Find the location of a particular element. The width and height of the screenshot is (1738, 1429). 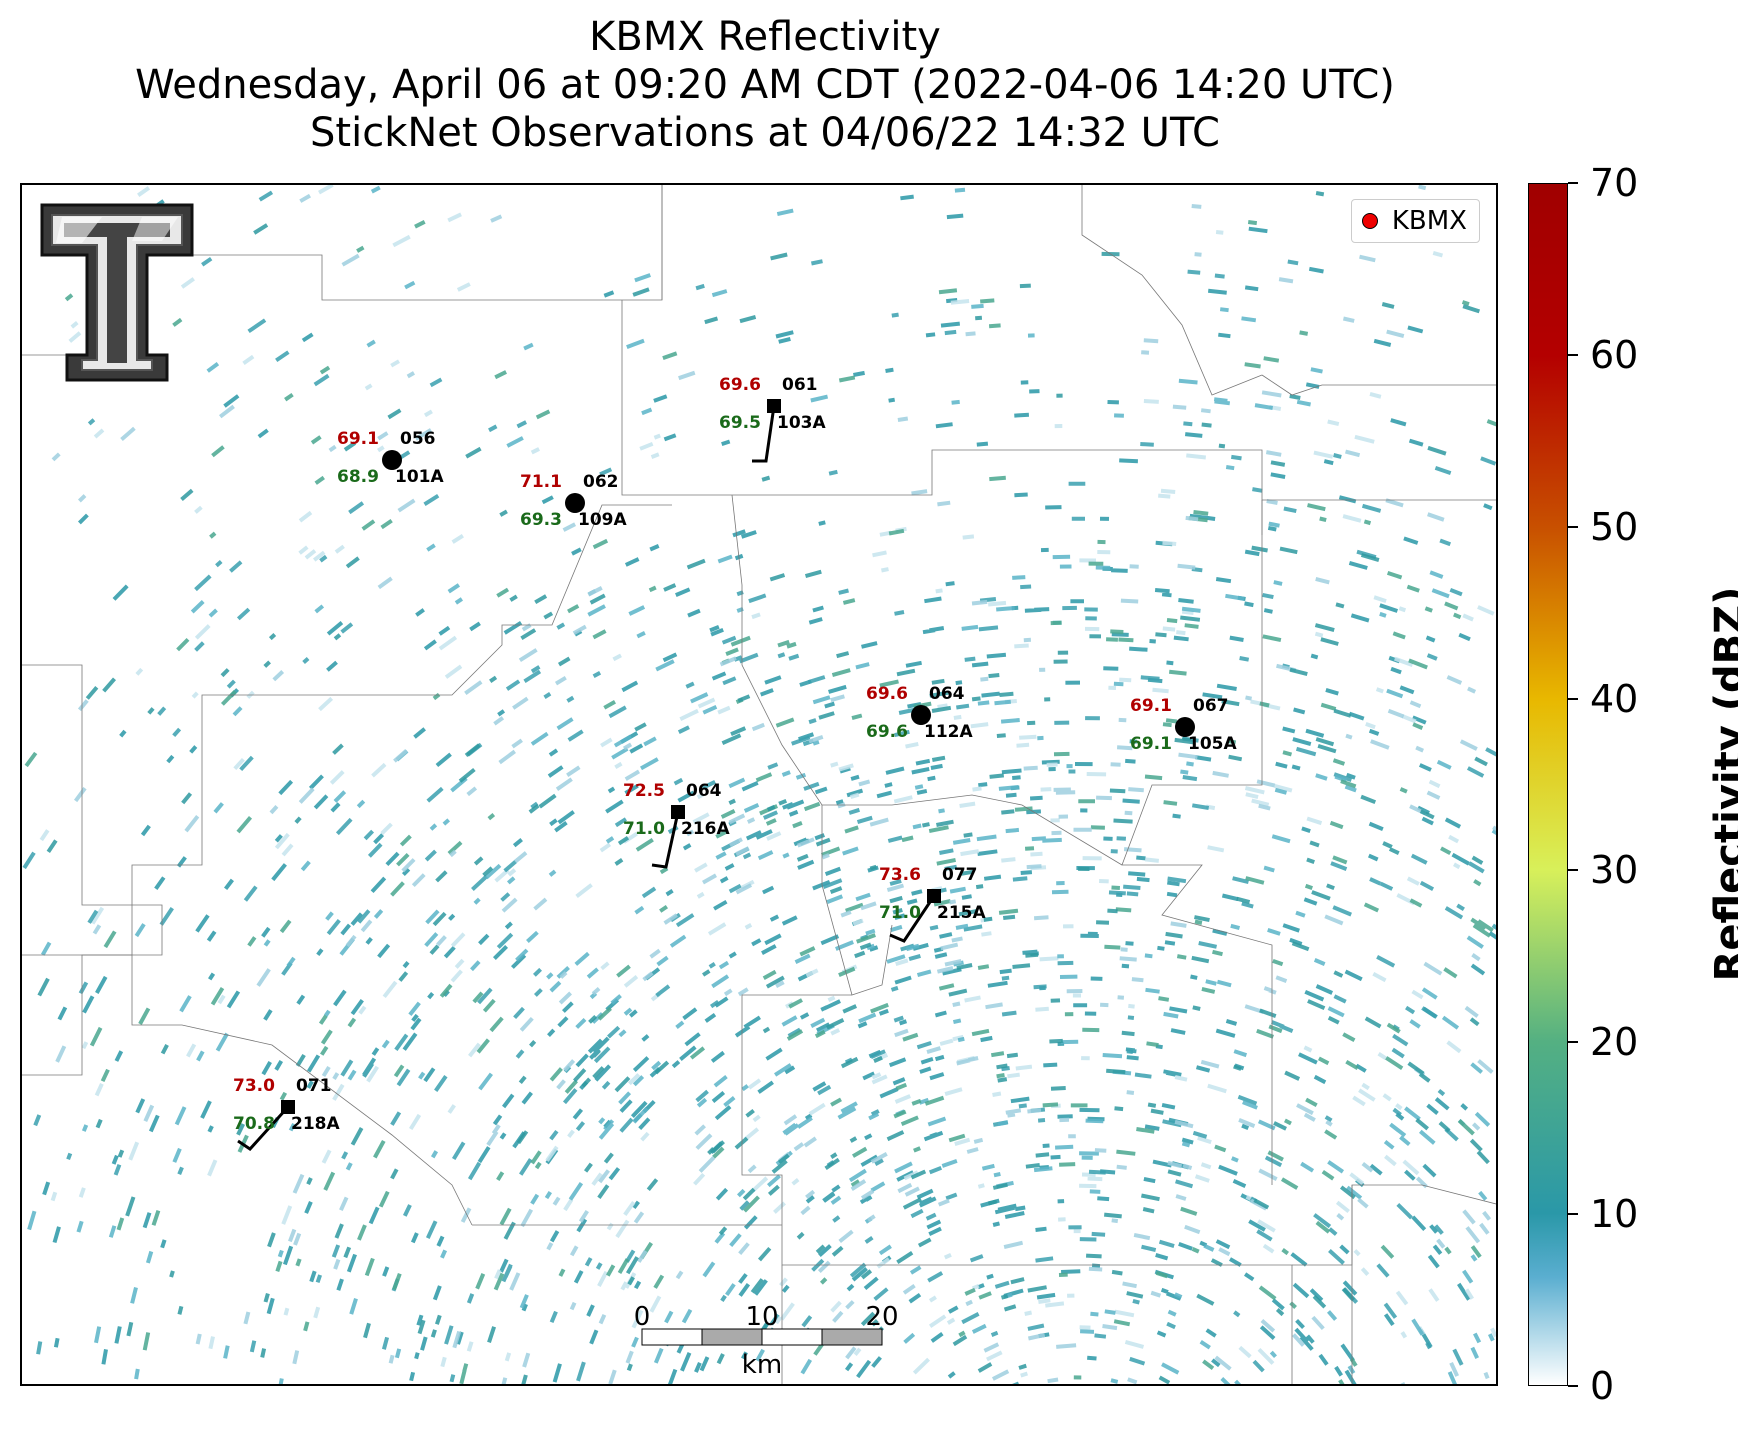

station-id: 218A is located at coordinates (315, 1124).